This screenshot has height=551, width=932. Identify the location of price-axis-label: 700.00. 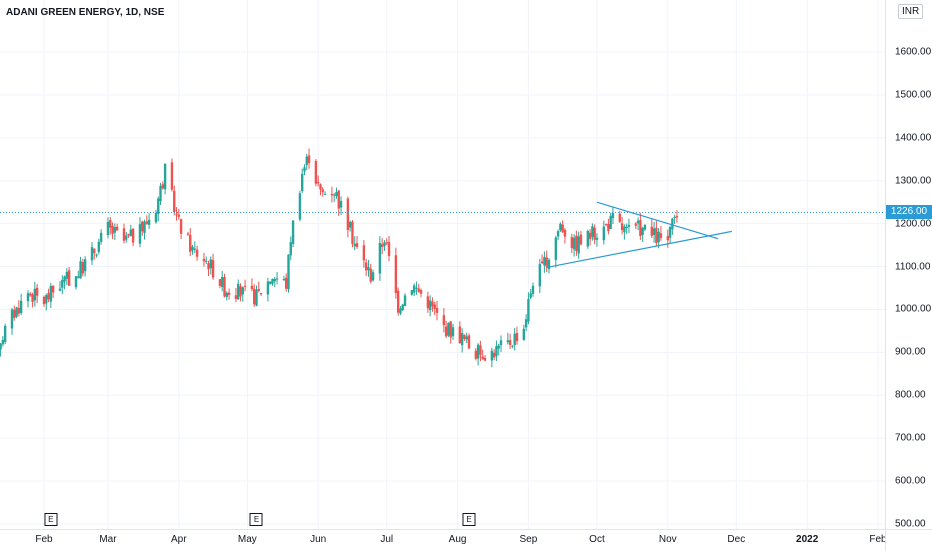
(910, 438).